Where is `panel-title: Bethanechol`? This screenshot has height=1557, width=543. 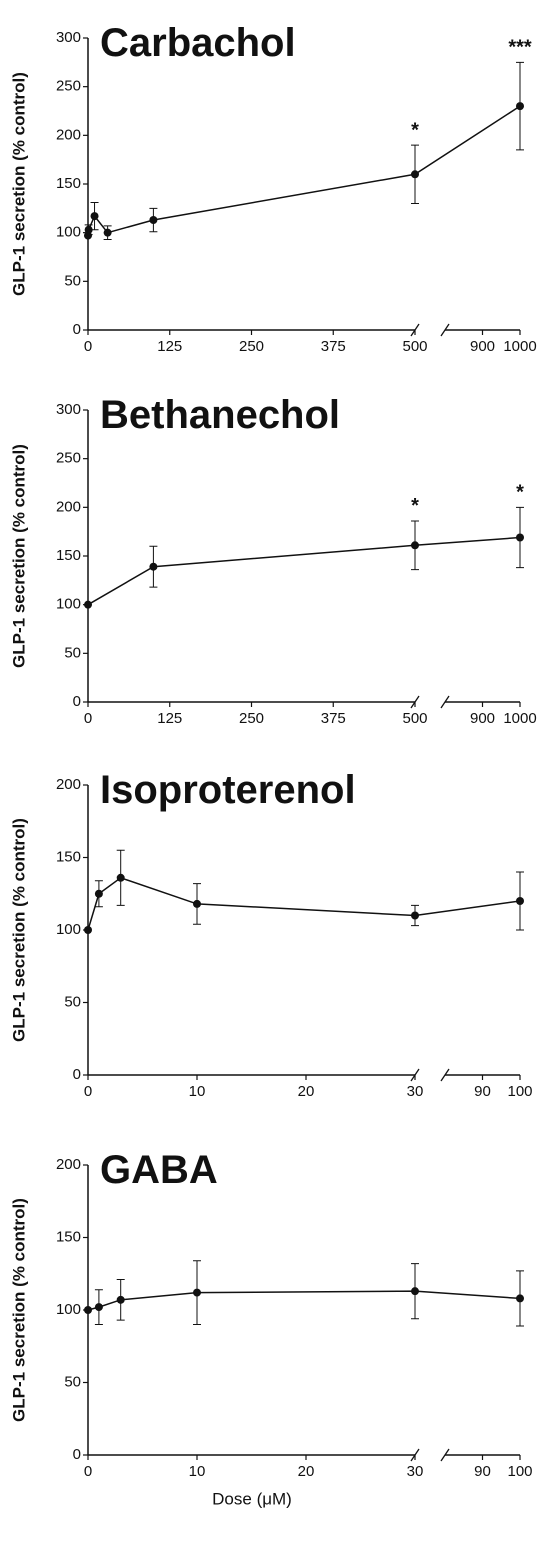
panel-title: Bethanechol is located at coordinates (220, 415).